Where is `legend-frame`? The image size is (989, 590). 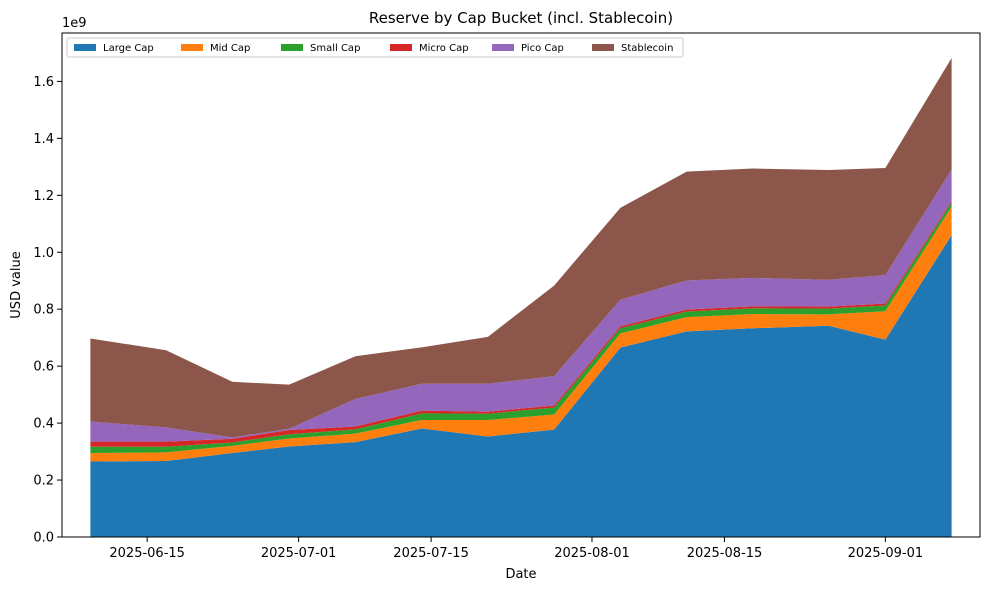
legend-frame is located at coordinates (375, 47).